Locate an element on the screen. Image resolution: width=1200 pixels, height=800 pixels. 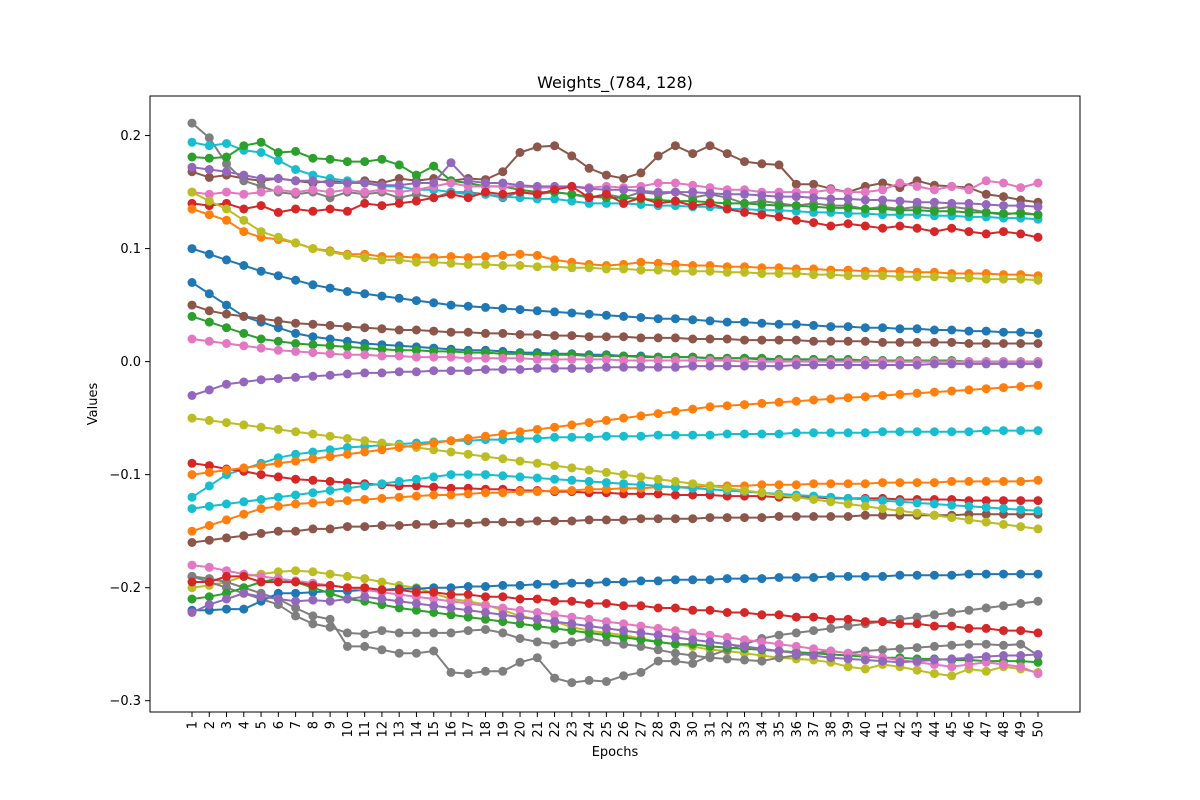
x-tick-label: 7 is located at coordinates (296, 725).